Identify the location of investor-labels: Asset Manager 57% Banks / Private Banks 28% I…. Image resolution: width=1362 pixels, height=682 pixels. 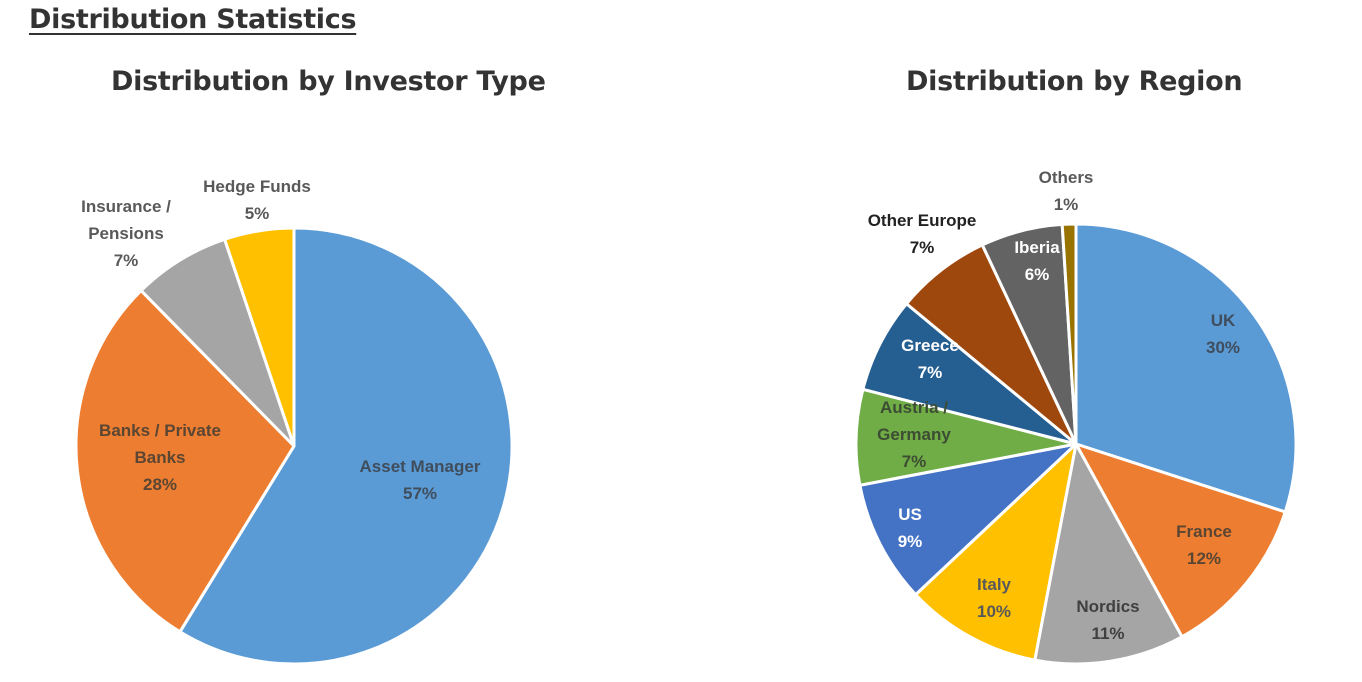
(281, 340).